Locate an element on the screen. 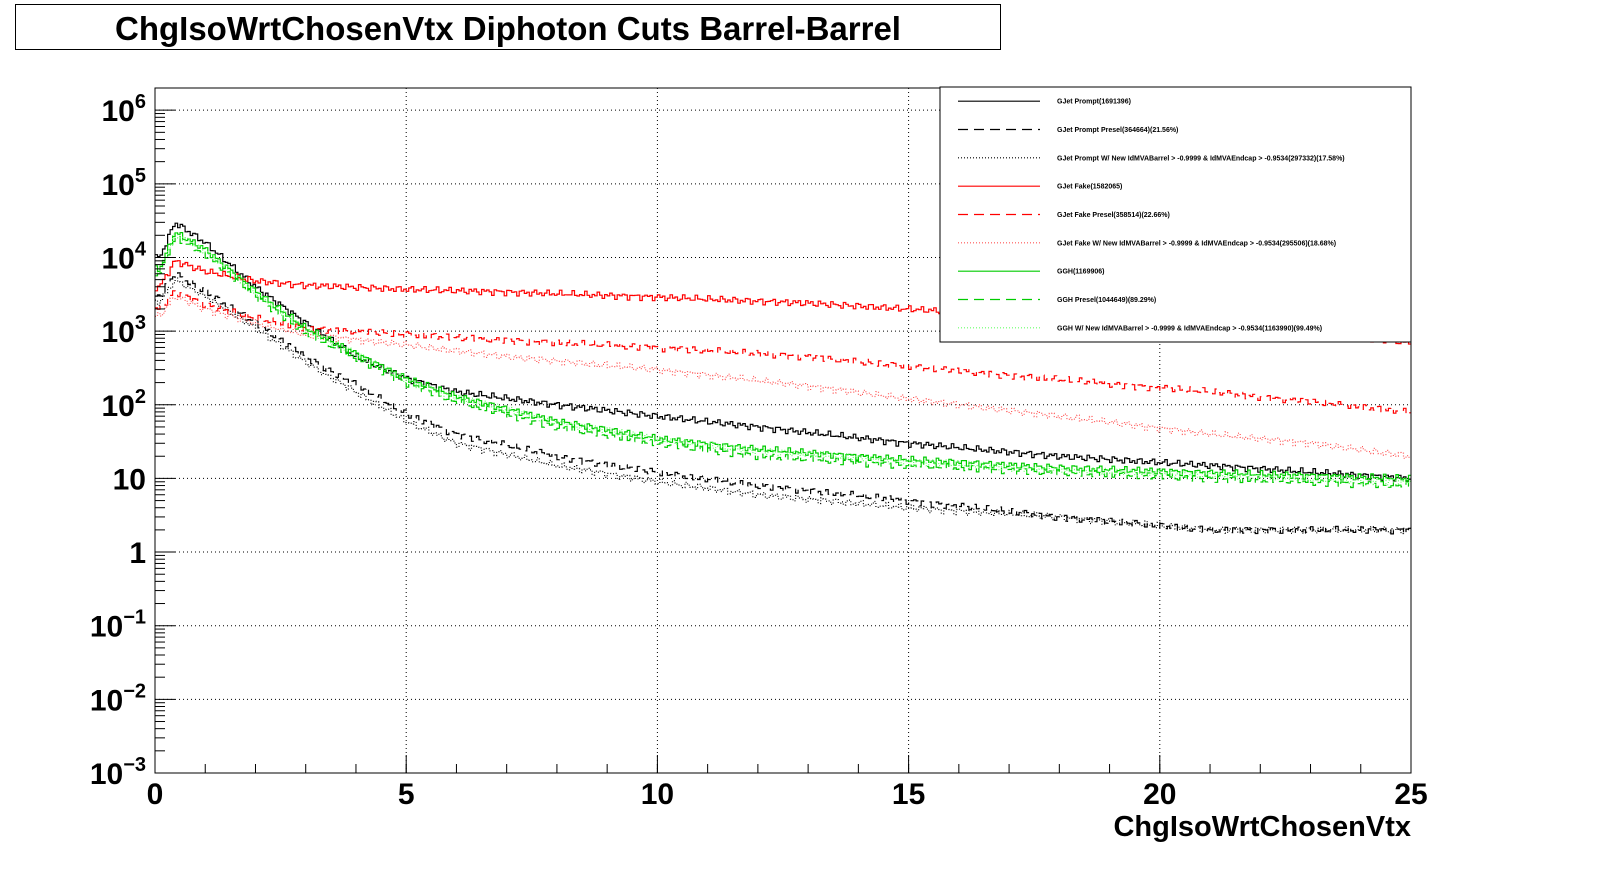 The image size is (1598, 874). legend-box is located at coordinates (1175, 214).